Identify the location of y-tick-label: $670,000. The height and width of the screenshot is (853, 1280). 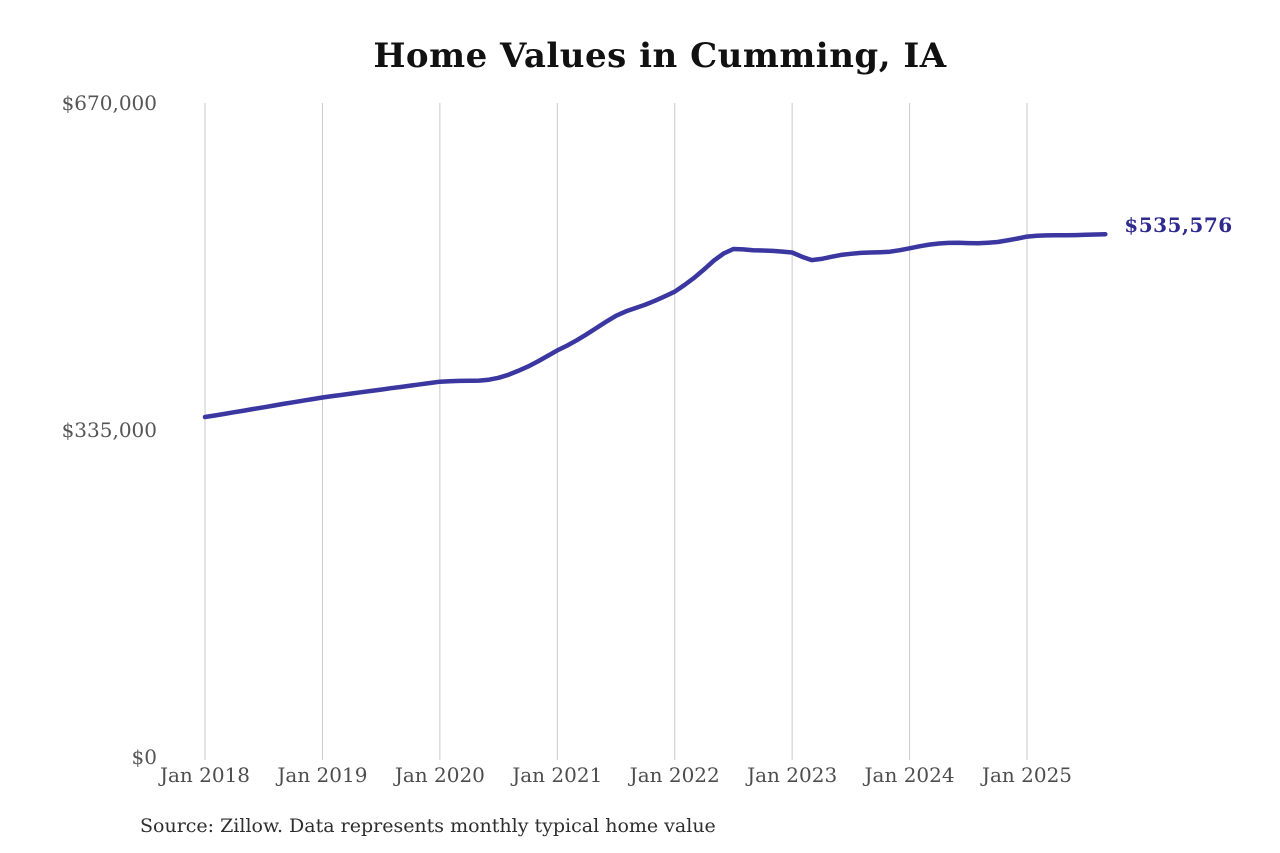
(109, 103).